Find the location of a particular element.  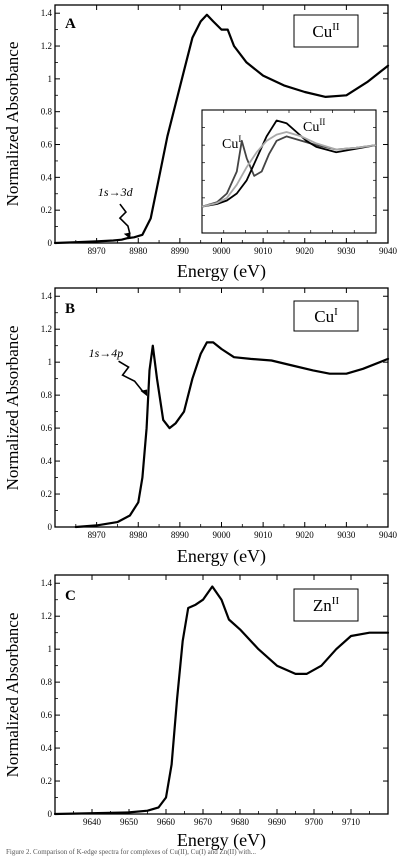

x-tick-label: 9650 is located at coordinates (129, 822).